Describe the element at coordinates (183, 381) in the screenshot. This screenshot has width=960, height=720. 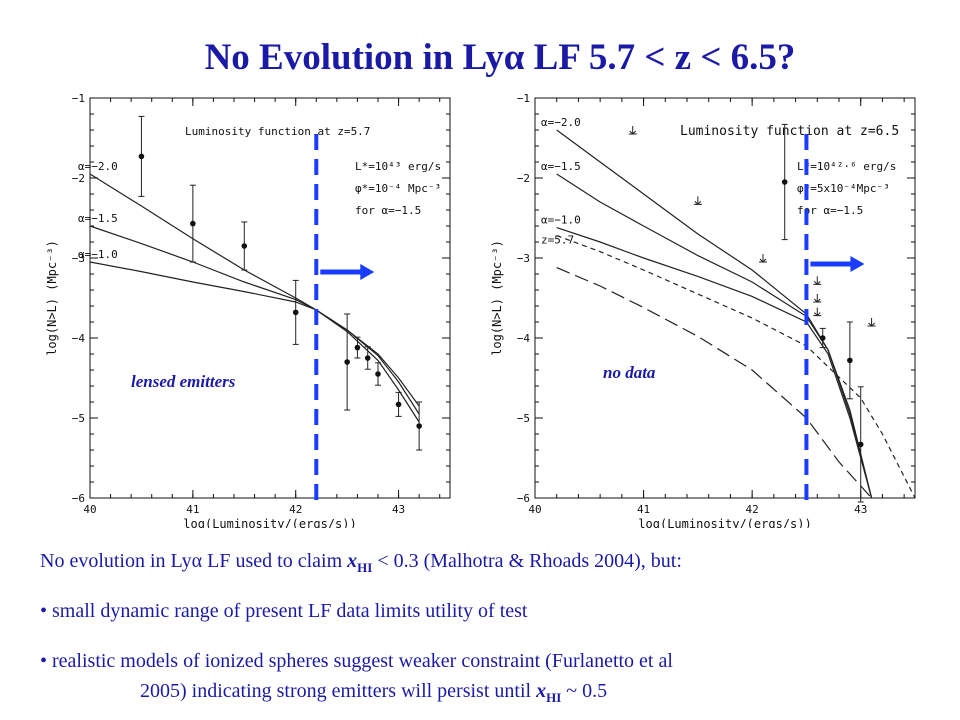
I see `lensed-emitters-label: lensed emitters` at that location.